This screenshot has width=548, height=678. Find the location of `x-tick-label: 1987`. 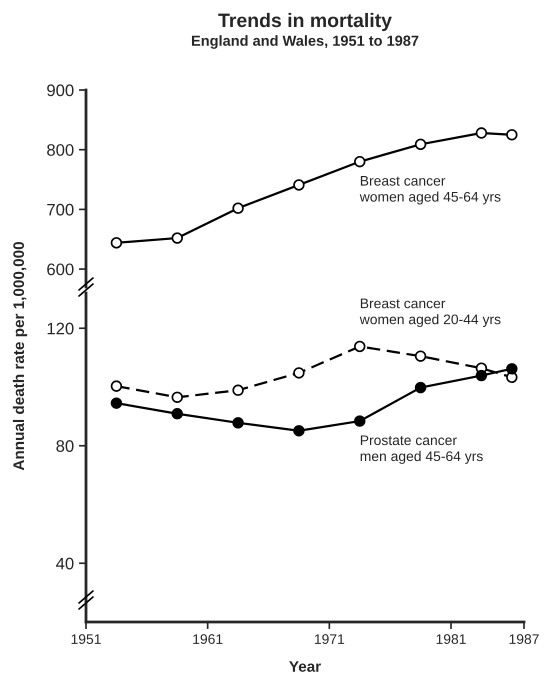

x-tick-label: 1987 is located at coordinates (524, 639).